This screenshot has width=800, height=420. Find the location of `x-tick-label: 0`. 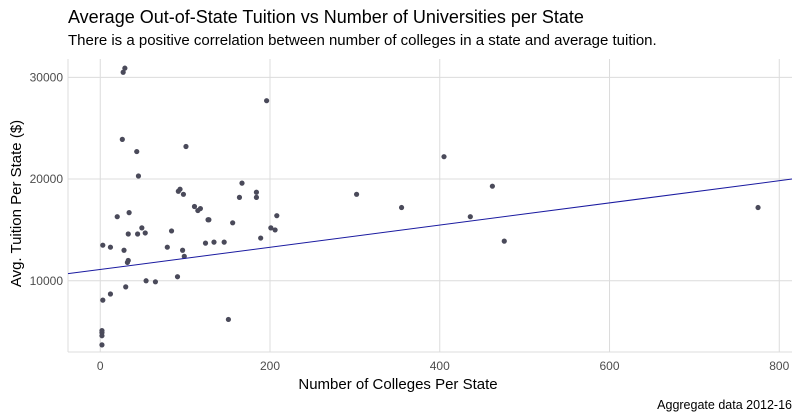

x-tick-label: 0 is located at coordinates (100, 366).